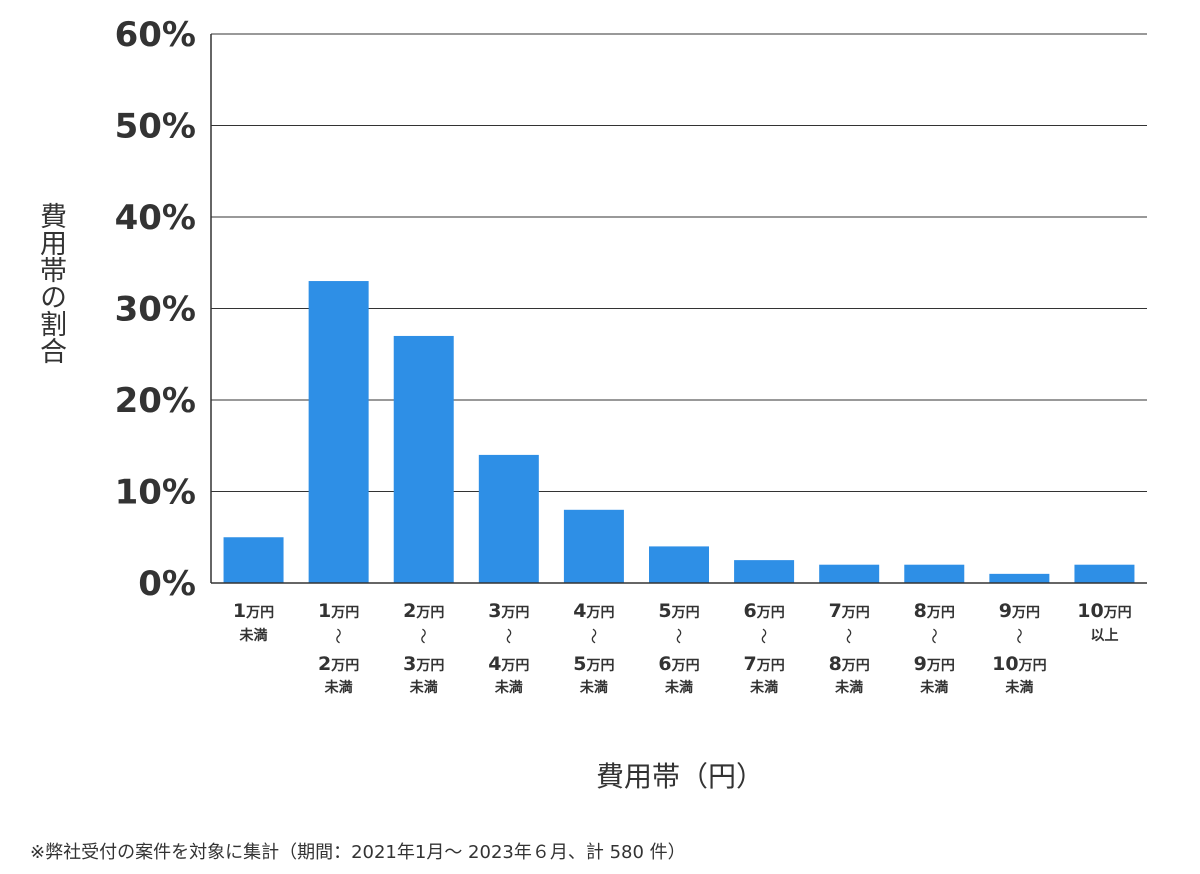  Describe the element at coordinates (155, 127) in the screenshot. I see `y-tick-label: 50%` at that location.